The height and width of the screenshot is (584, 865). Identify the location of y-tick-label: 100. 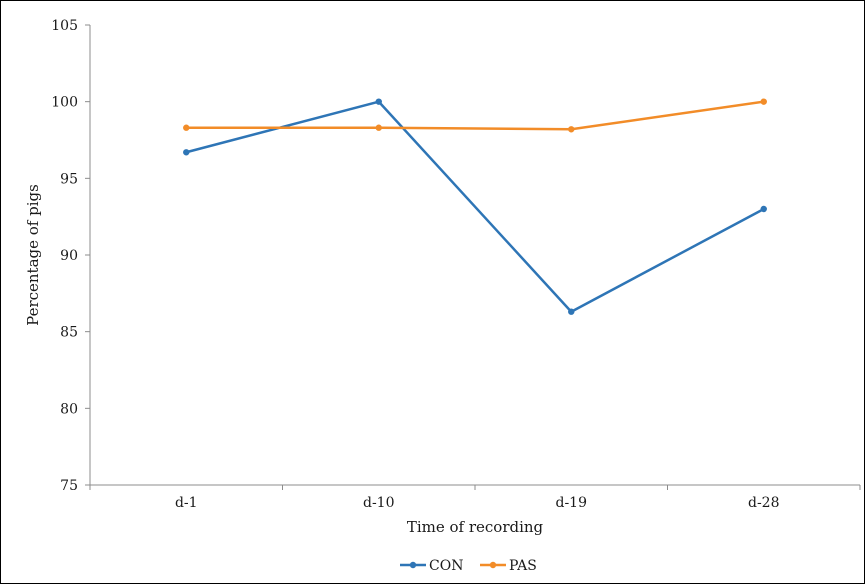
(64, 103).